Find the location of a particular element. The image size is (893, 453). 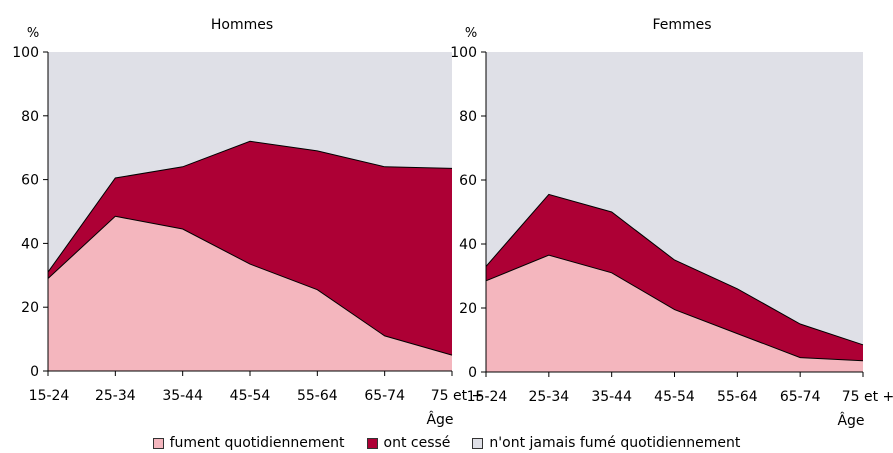

hommes-title: Hommes is located at coordinates (242, 25).